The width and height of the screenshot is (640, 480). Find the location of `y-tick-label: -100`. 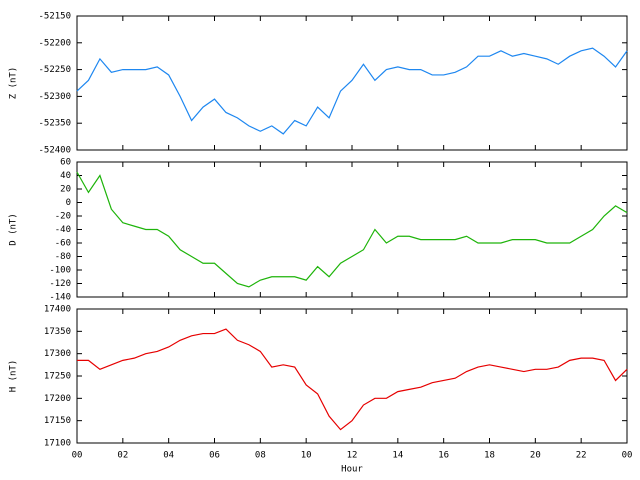

y-tick-label: -100 is located at coordinates (60, 271).